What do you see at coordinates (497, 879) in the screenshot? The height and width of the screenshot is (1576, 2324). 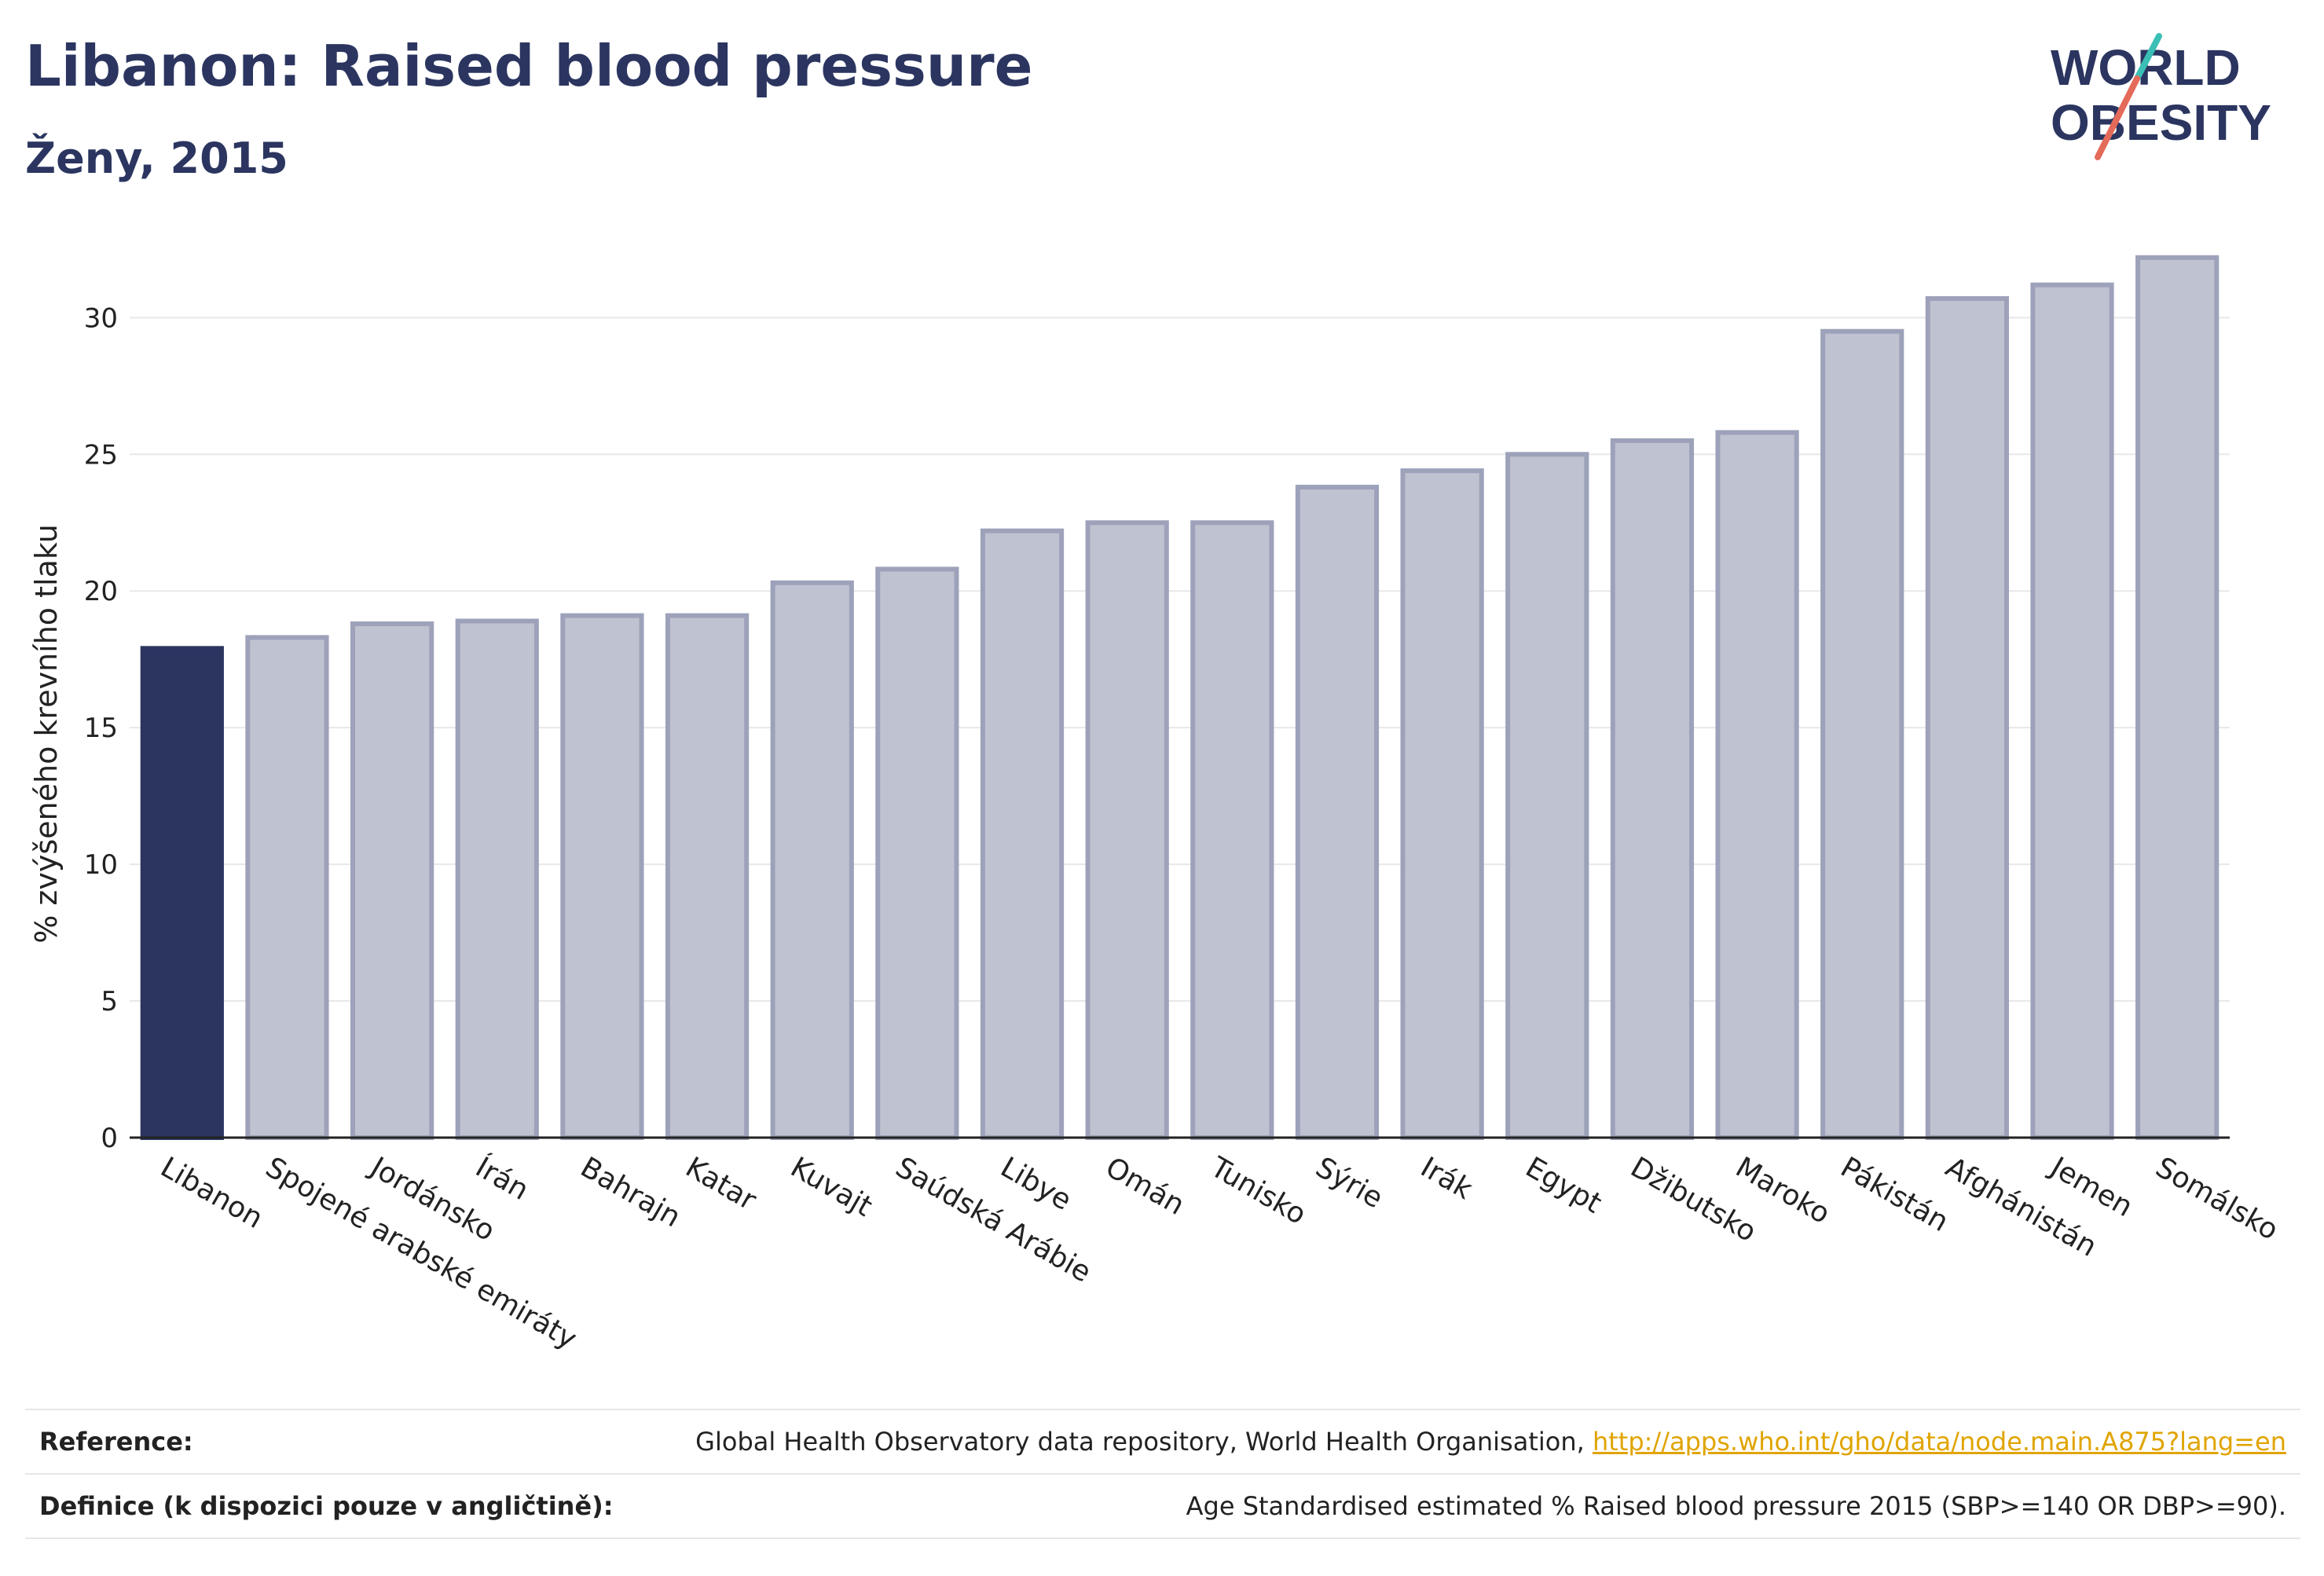 I see `bar-írán` at bounding box center [497, 879].